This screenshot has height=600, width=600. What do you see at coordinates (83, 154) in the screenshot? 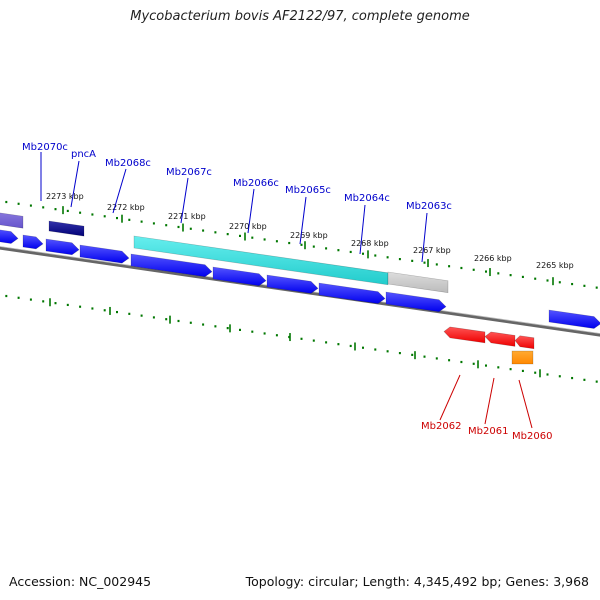
I see `gene-label: pncA` at bounding box center [83, 154].